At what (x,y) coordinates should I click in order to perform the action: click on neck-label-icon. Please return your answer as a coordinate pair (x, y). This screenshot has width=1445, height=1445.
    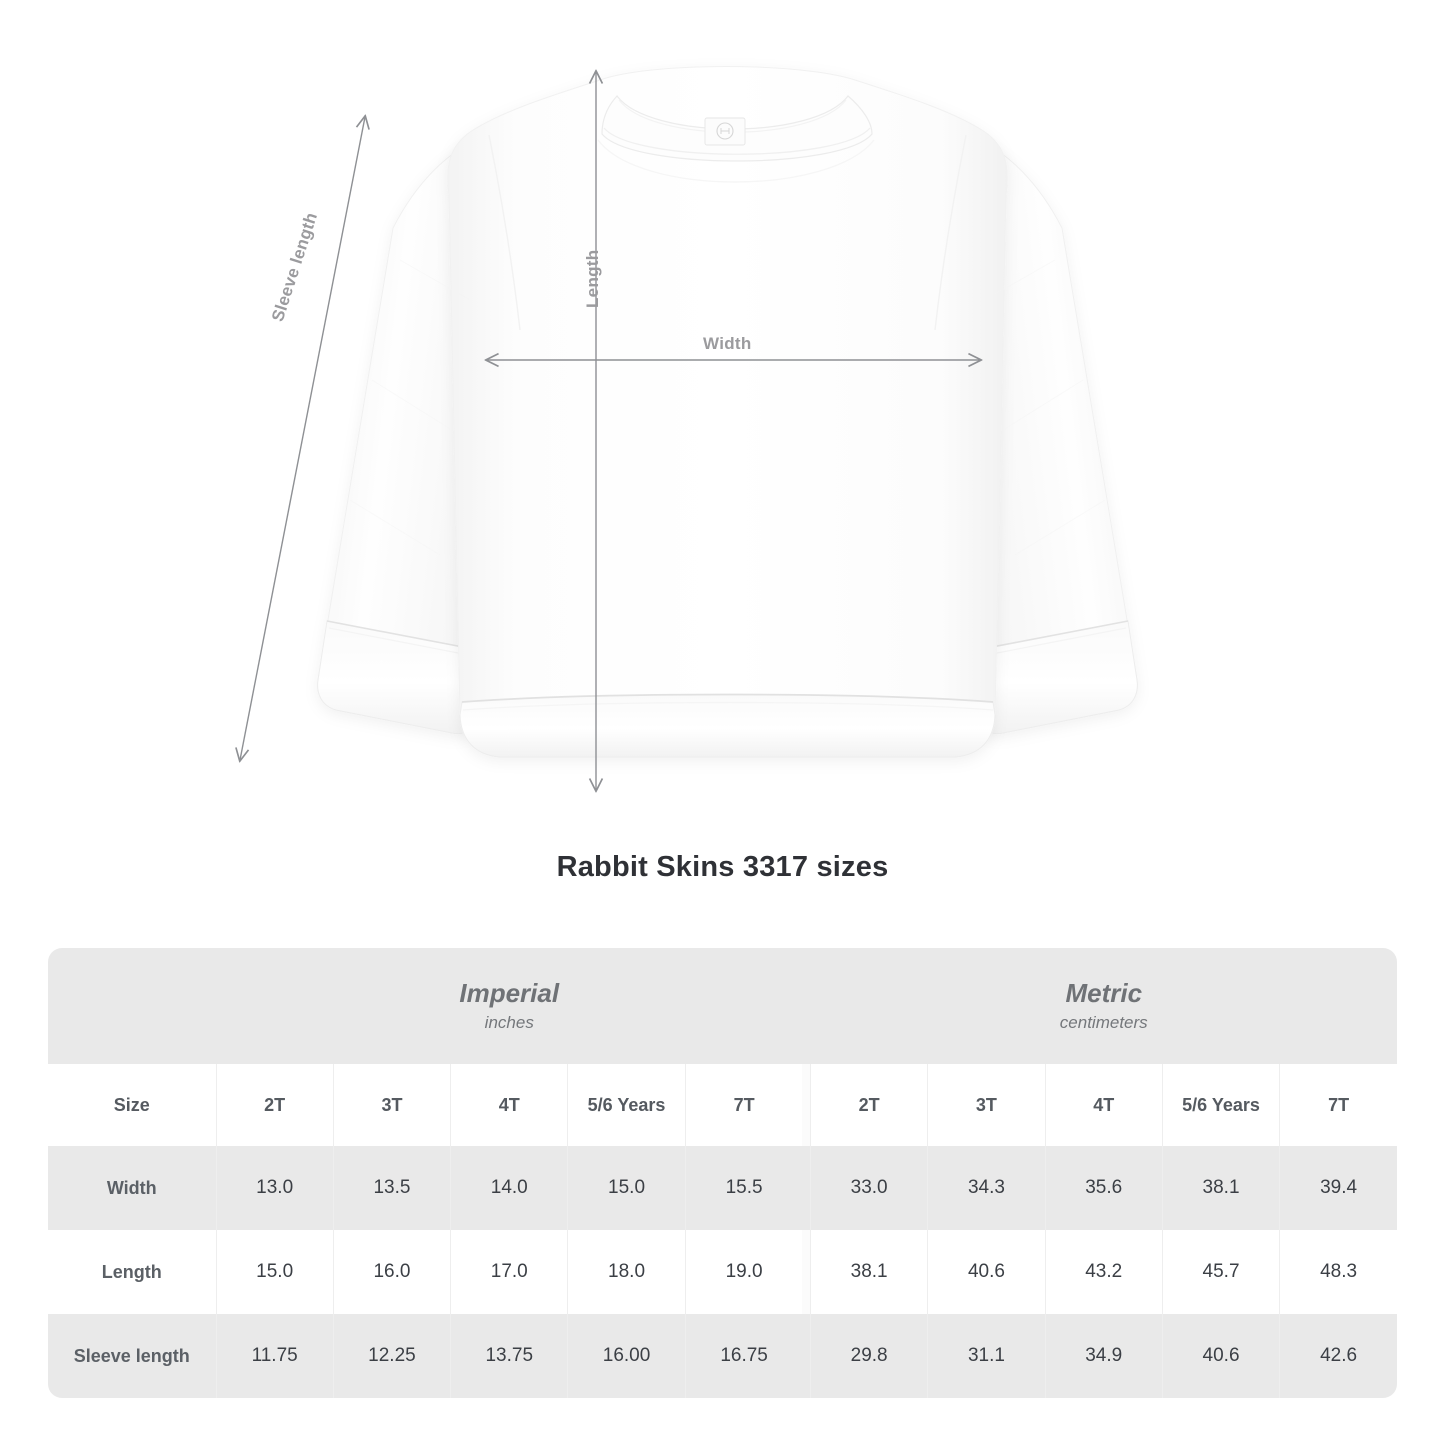
    Looking at the image, I should click on (725, 131).